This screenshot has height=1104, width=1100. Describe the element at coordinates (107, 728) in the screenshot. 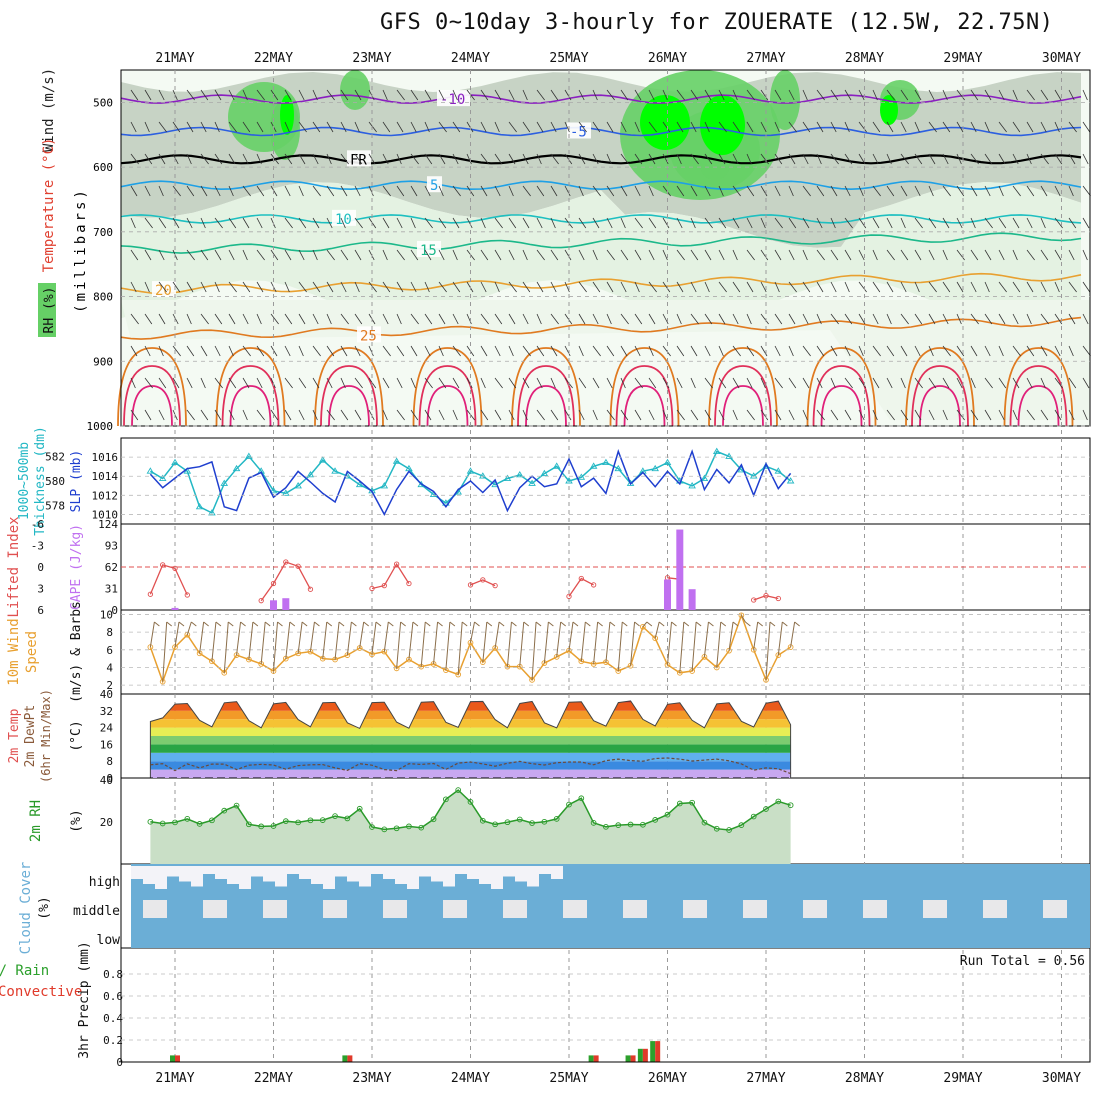

I see `temp-tick-label: 24` at that location.